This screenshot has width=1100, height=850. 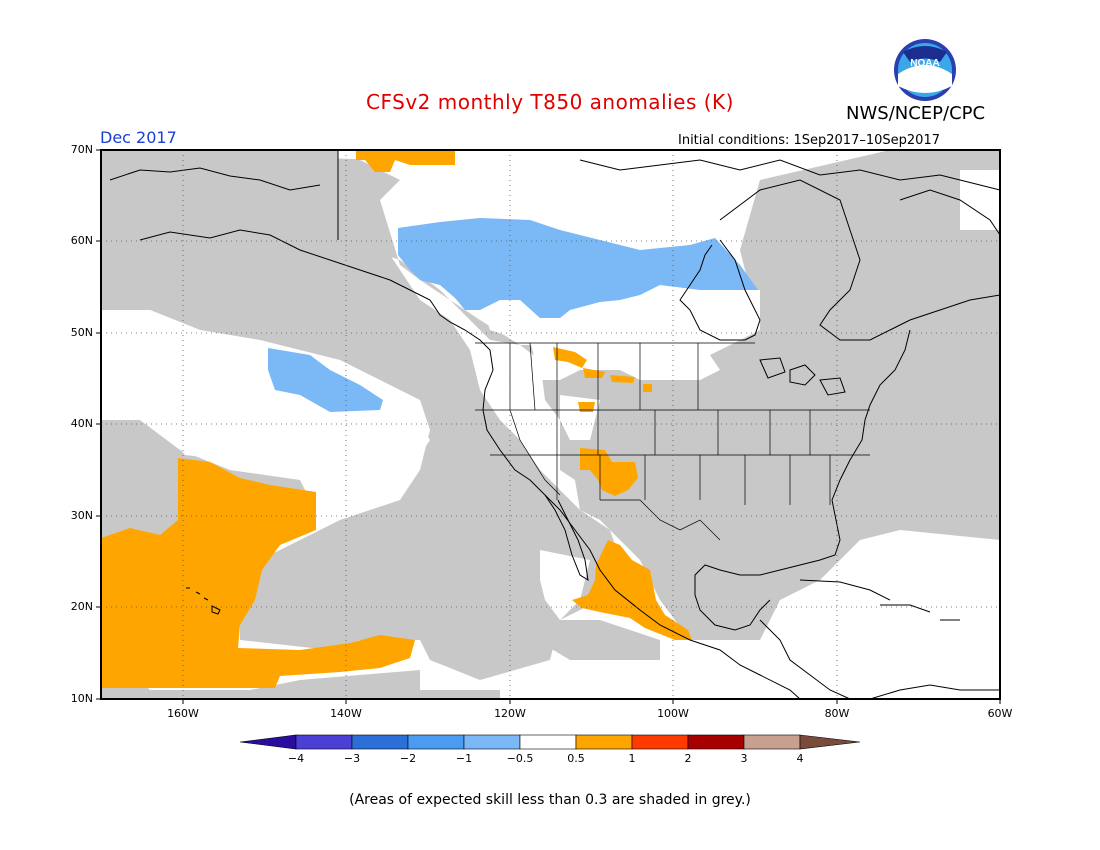 I want to click on lat-label-40n: 40N, so click(x=81, y=423).